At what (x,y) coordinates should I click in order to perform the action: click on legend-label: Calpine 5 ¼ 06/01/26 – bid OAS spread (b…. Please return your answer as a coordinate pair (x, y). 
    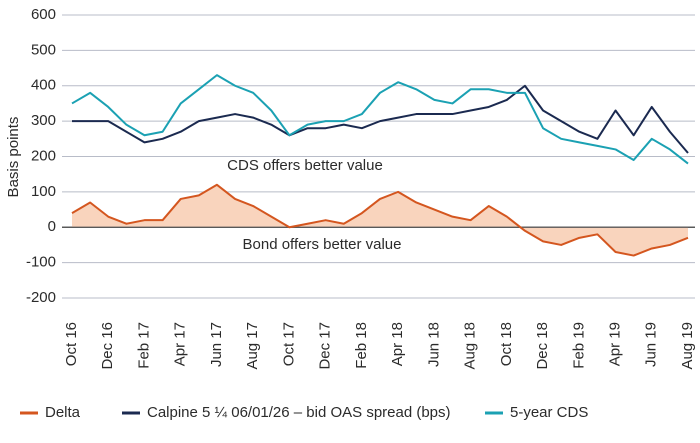
    Looking at the image, I should click on (299, 412).